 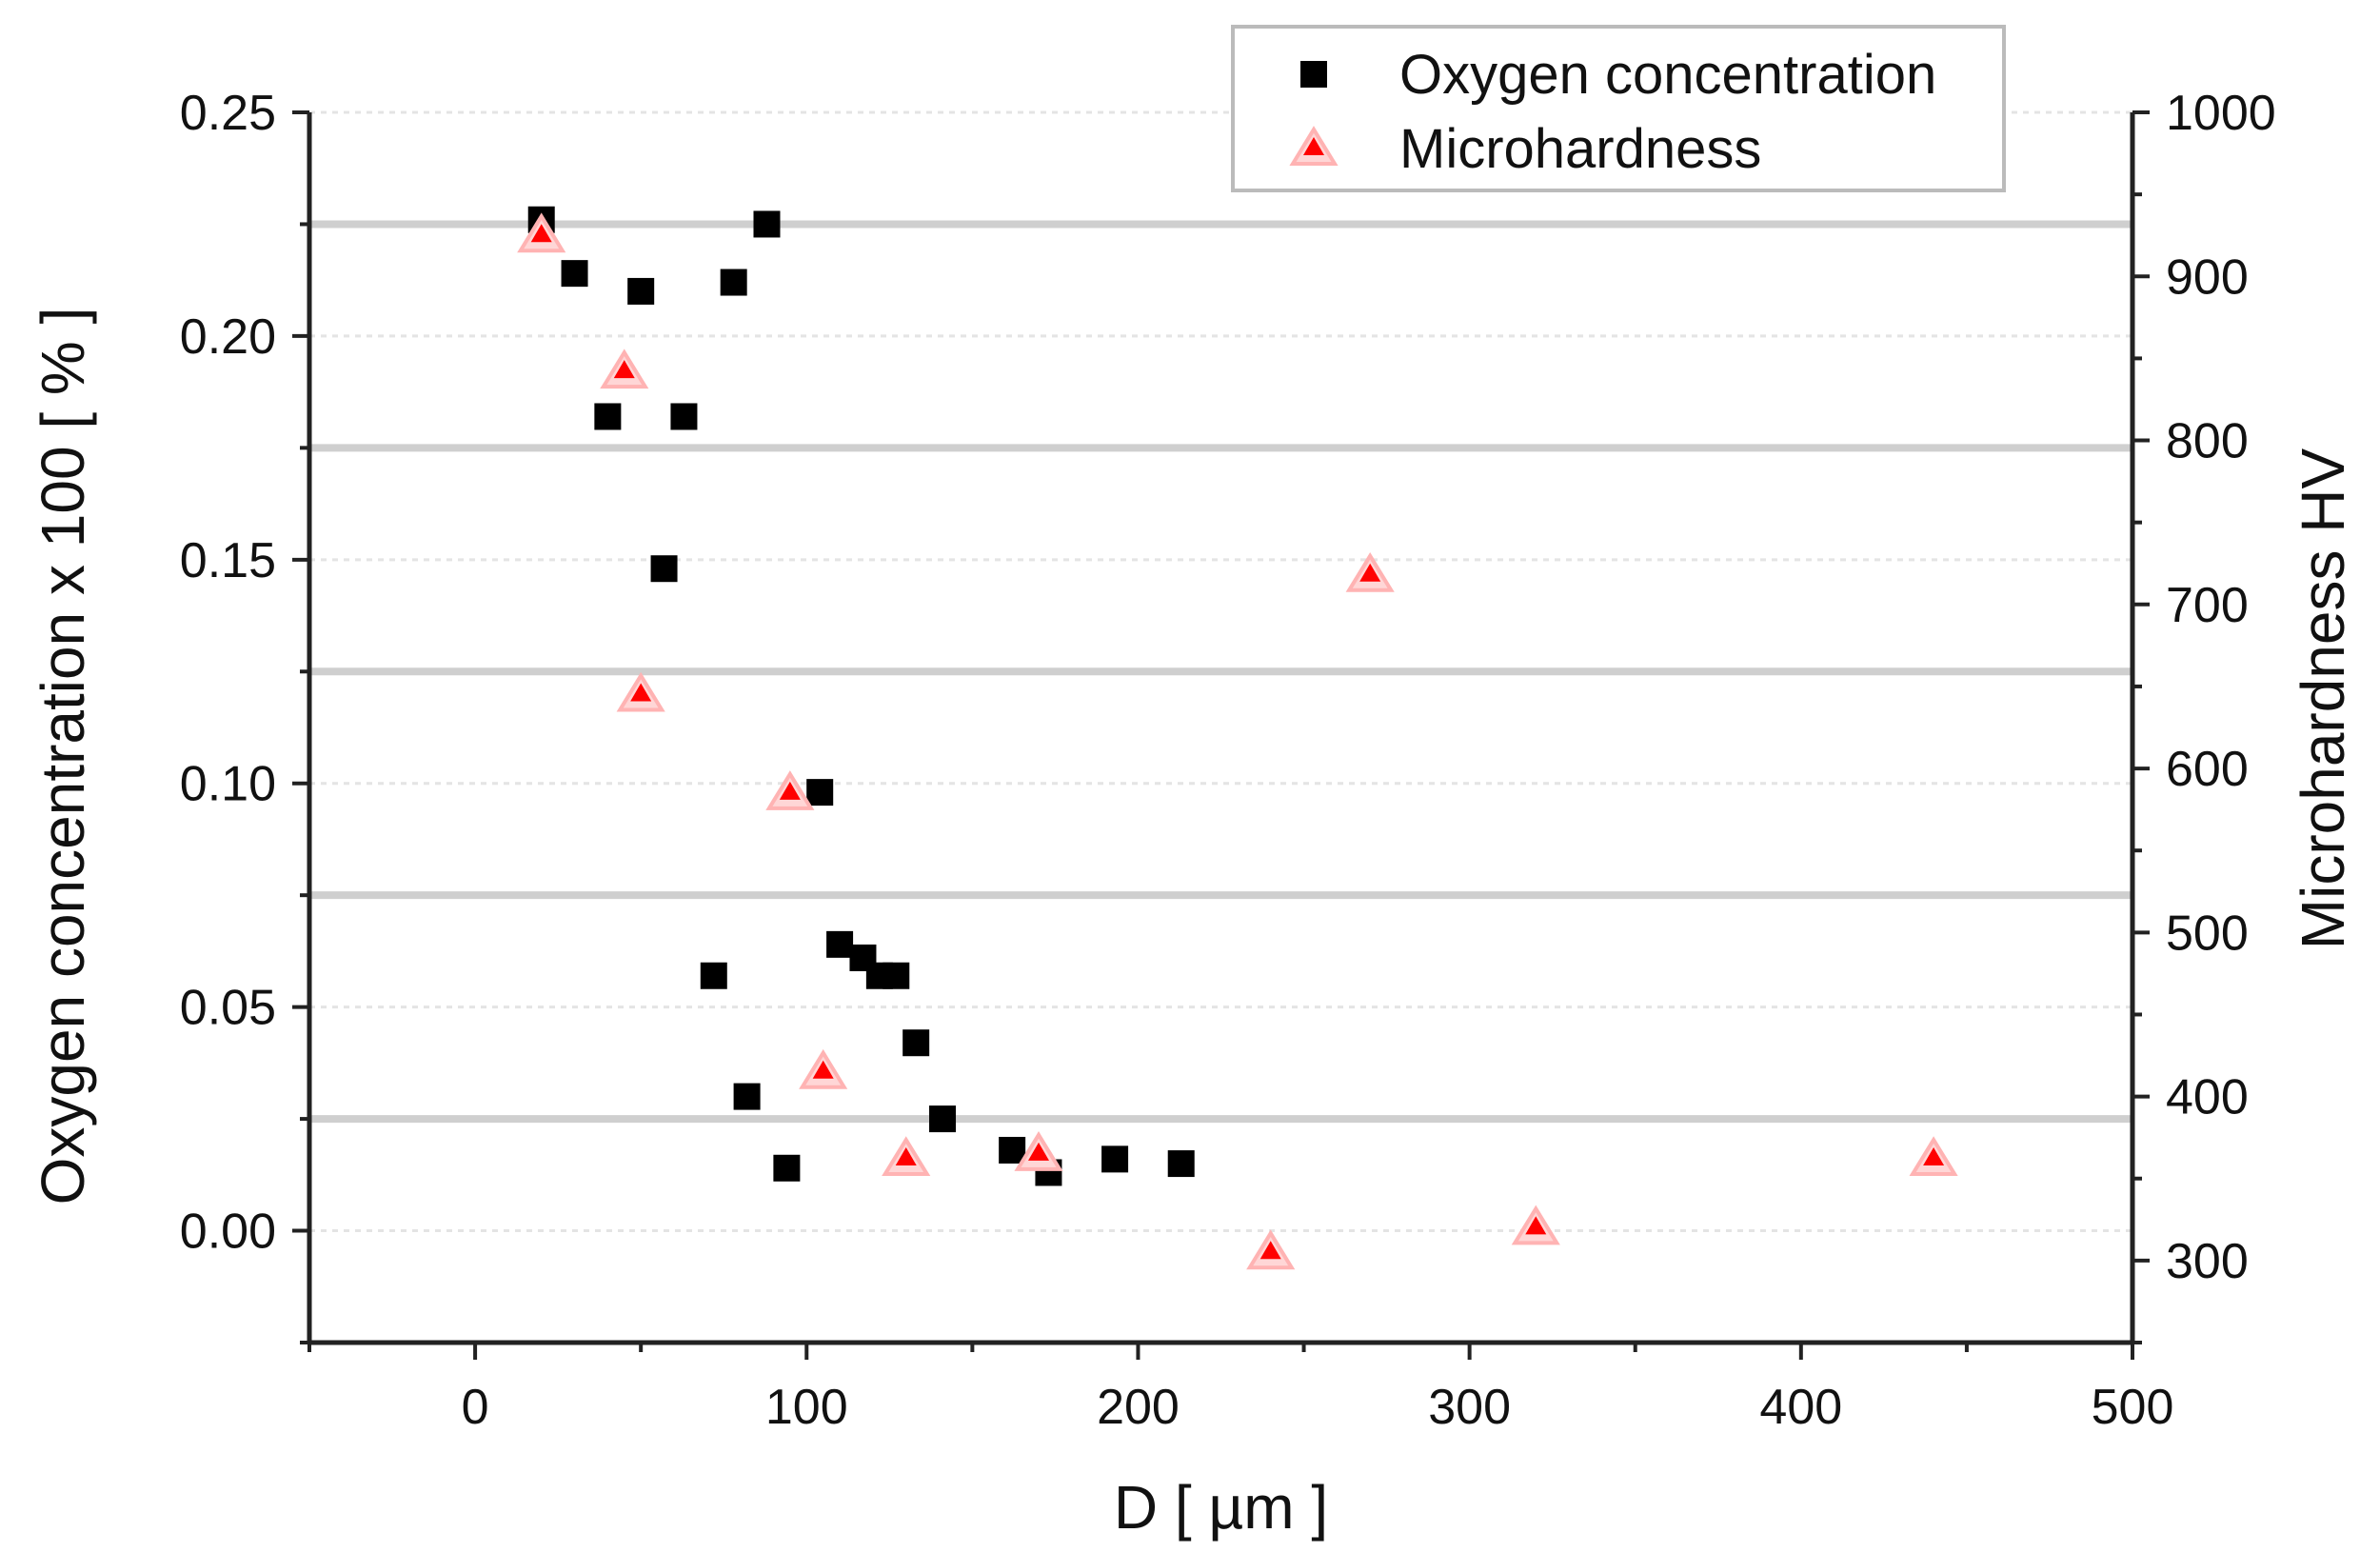 I want to click on legend: Oxygen concentration Microhardness, so click(x=1618, y=108).